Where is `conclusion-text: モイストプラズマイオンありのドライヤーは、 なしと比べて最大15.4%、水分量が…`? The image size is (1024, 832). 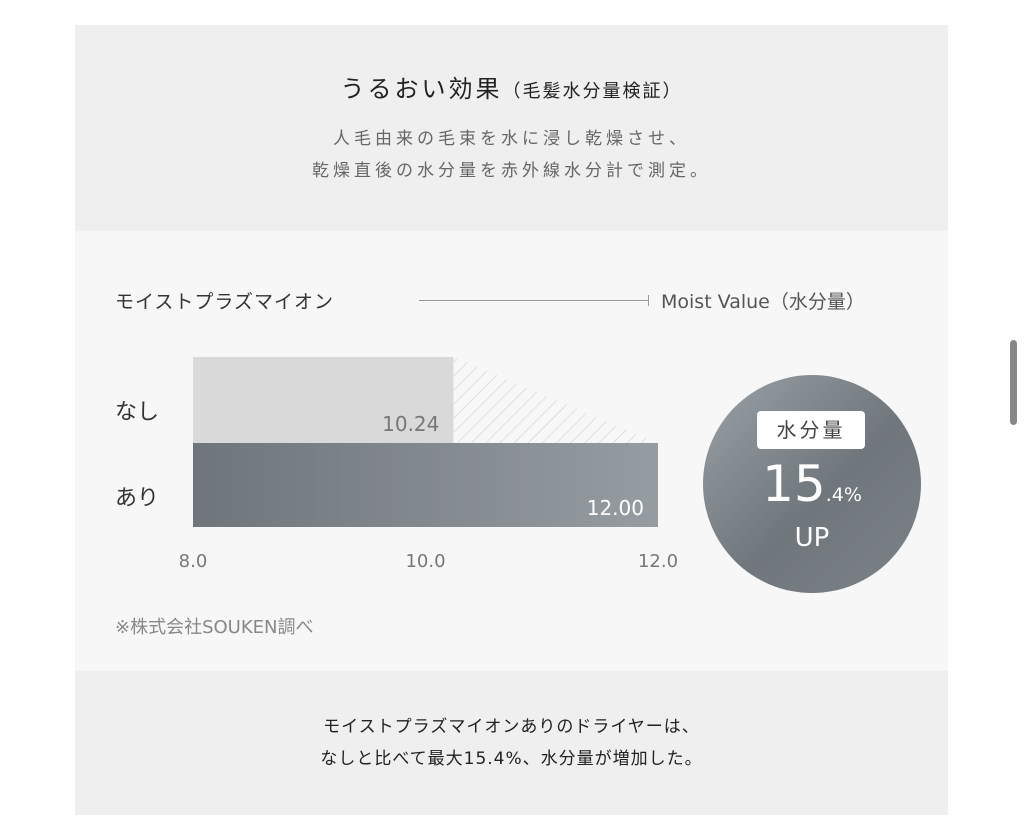 conclusion-text: モイストプラズマイオンありのドライヤーは、 なしと比べて最大15.4%、水分量が… is located at coordinates (511, 743).